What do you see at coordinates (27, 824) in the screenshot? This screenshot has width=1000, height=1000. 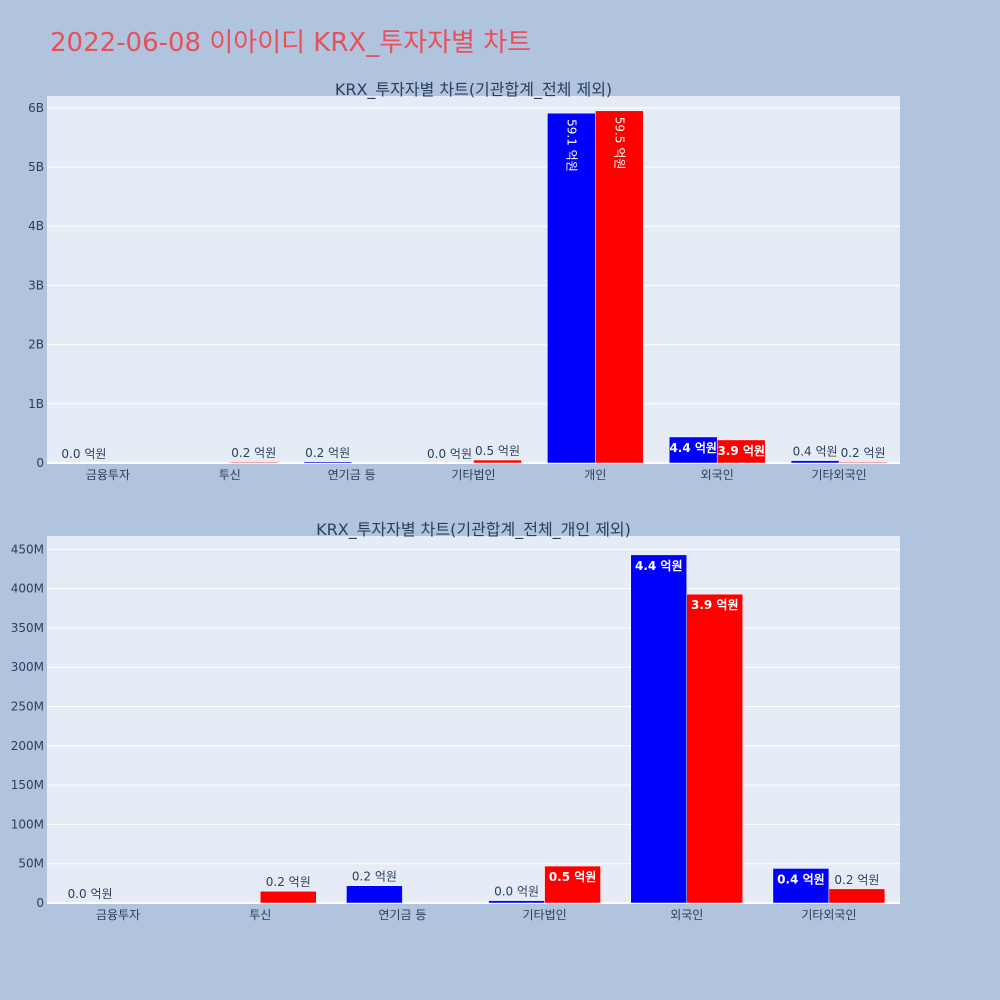 I see `y-tick-label: 100M` at bounding box center [27, 824].